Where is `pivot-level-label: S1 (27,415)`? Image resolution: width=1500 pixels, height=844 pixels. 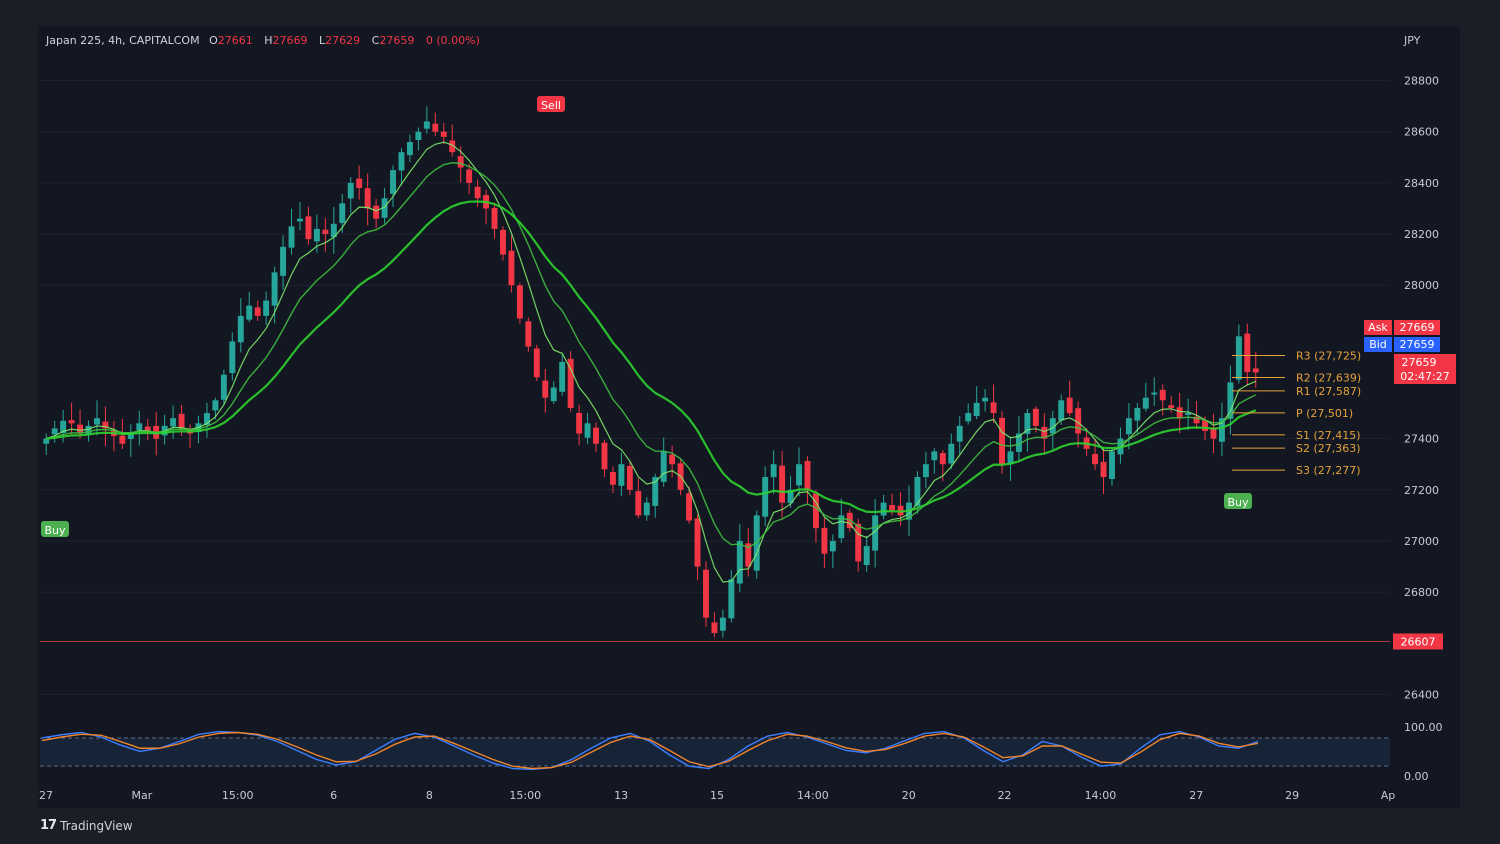 pivot-level-label: S1 (27,415) is located at coordinates (1328, 435).